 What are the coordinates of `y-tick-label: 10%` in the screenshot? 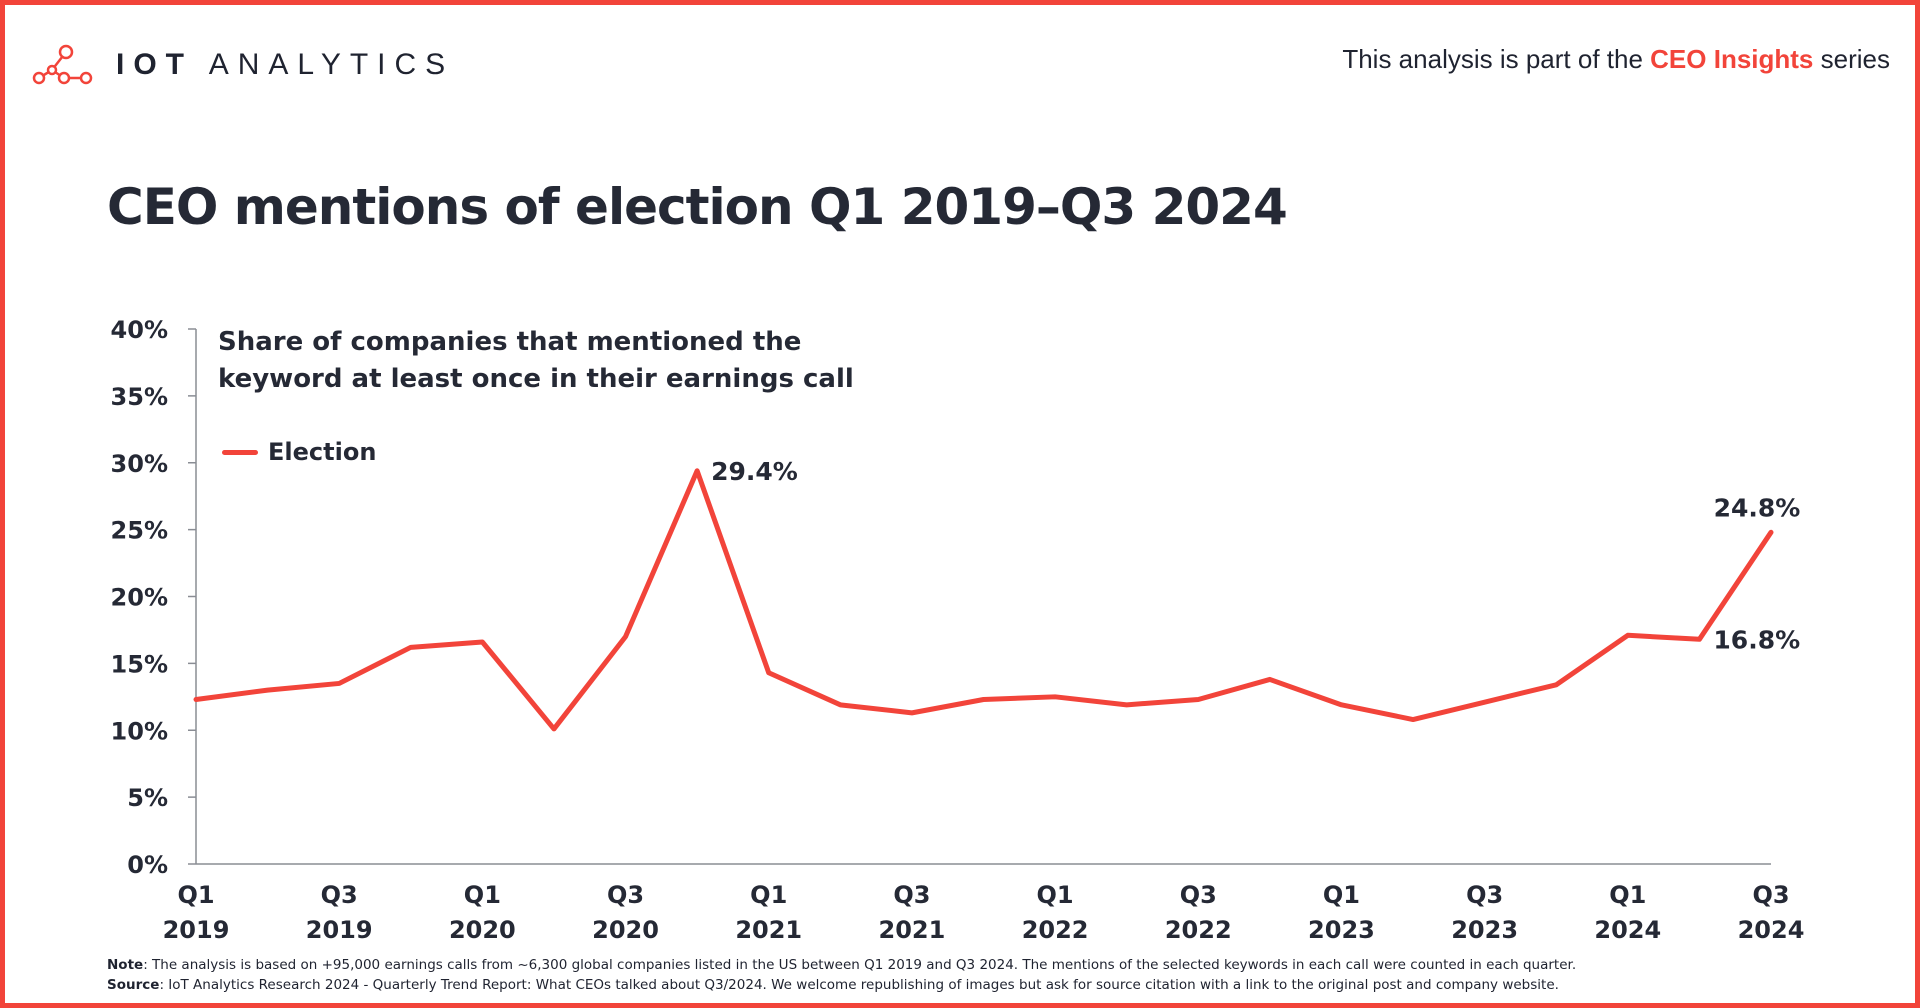 It's located at (139, 731).